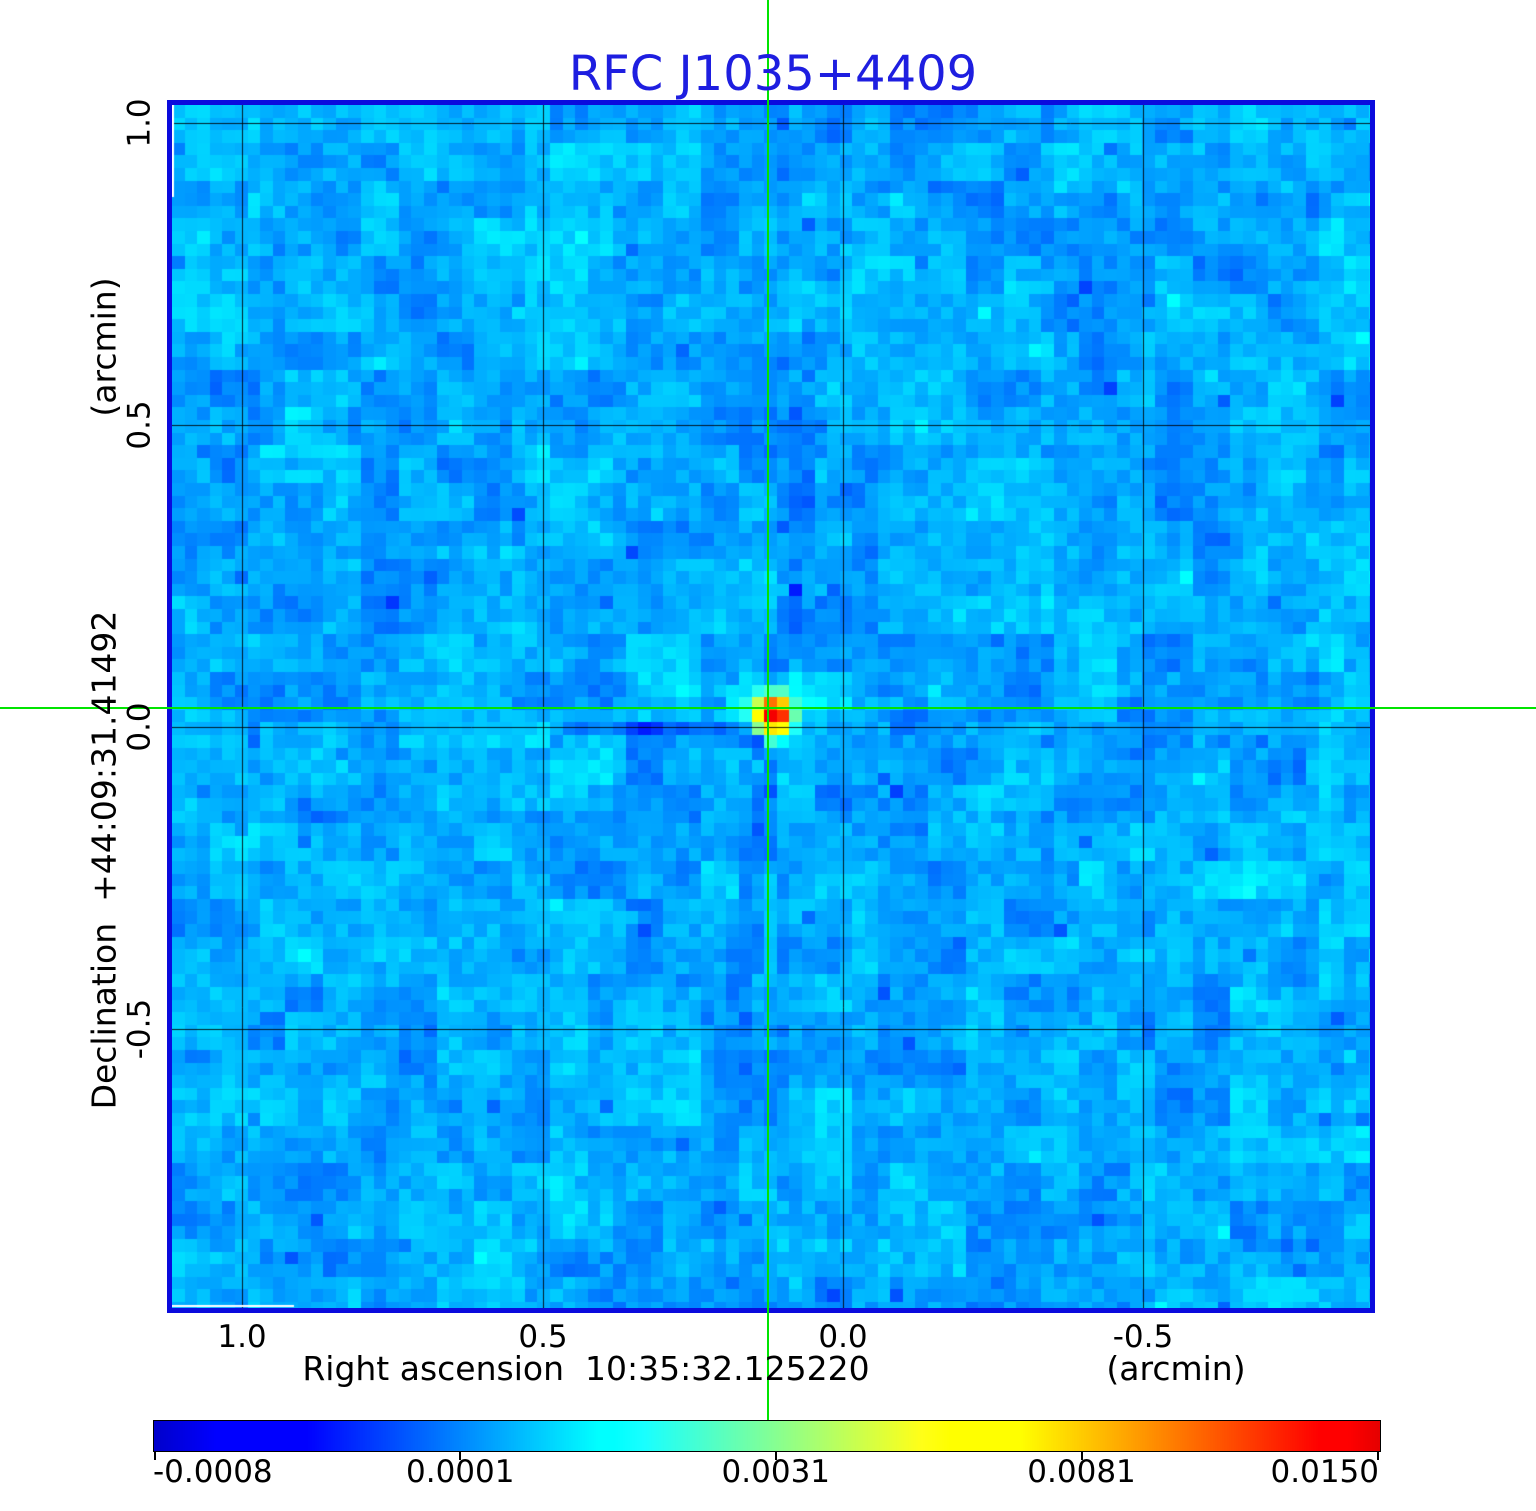 Image resolution: width=1536 pixels, height=1511 pixels. I want to click on colorbar-tick-label: -0.0008, so click(213, 1472).